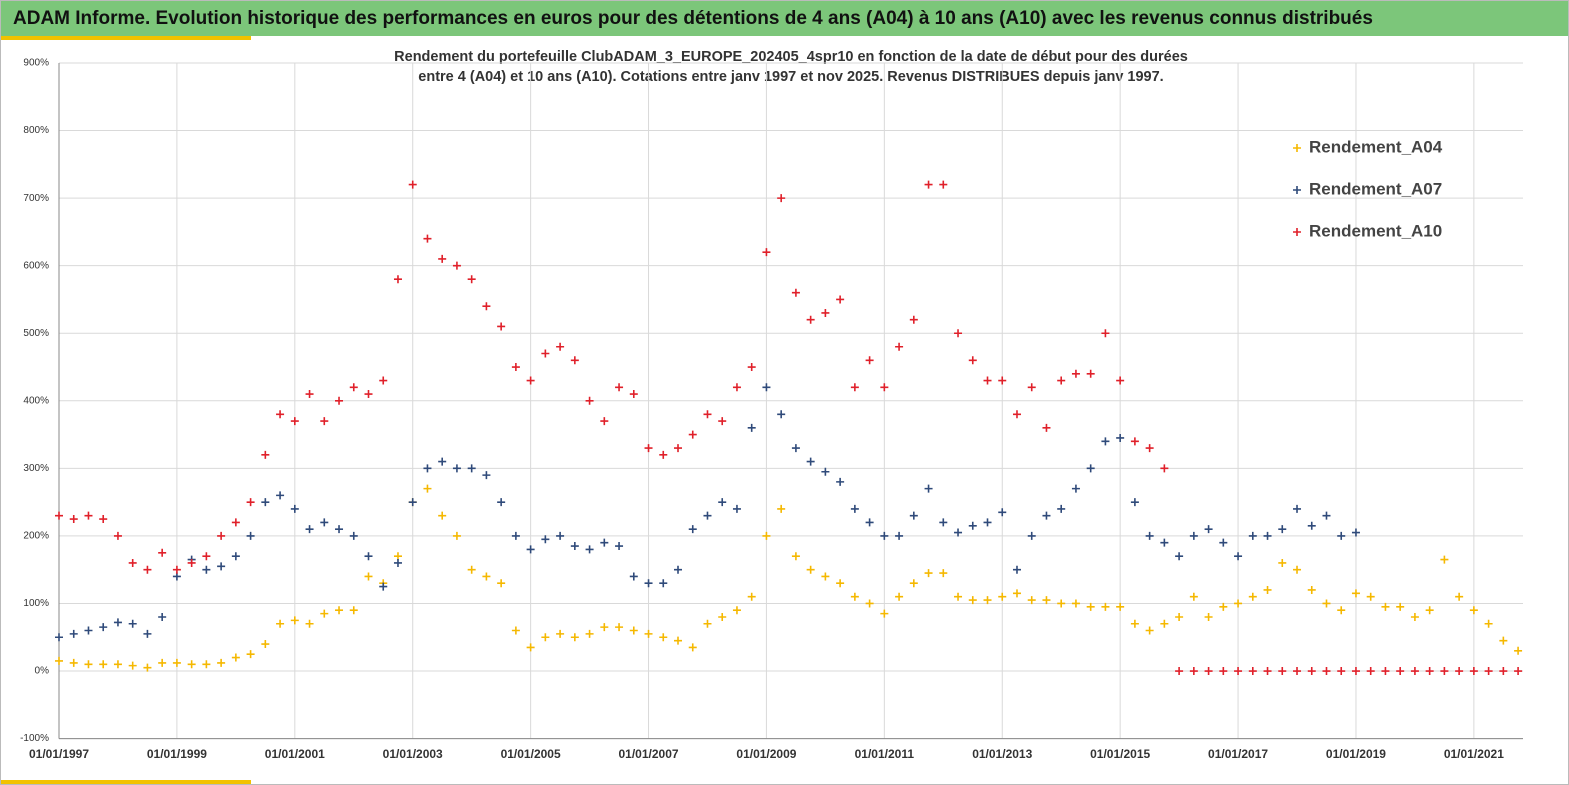  What do you see at coordinates (766, 754) in the screenshot?
I see `x-tick-label: 01/01/2009` at bounding box center [766, 754].